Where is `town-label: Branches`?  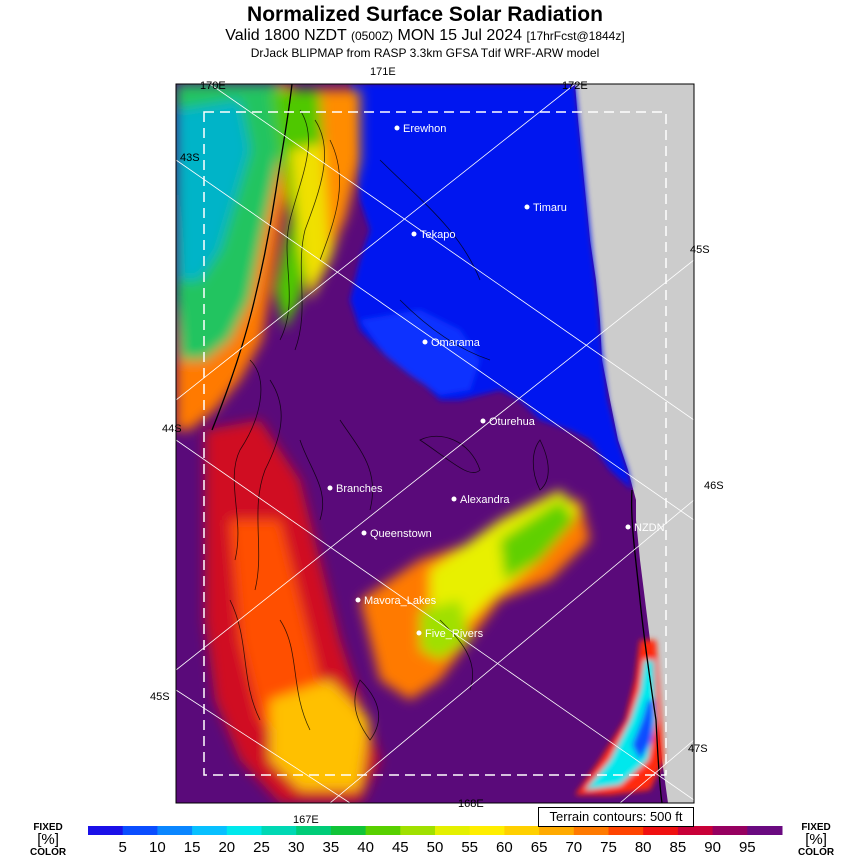 town-label: Branches is located at coordinates (359, 489).